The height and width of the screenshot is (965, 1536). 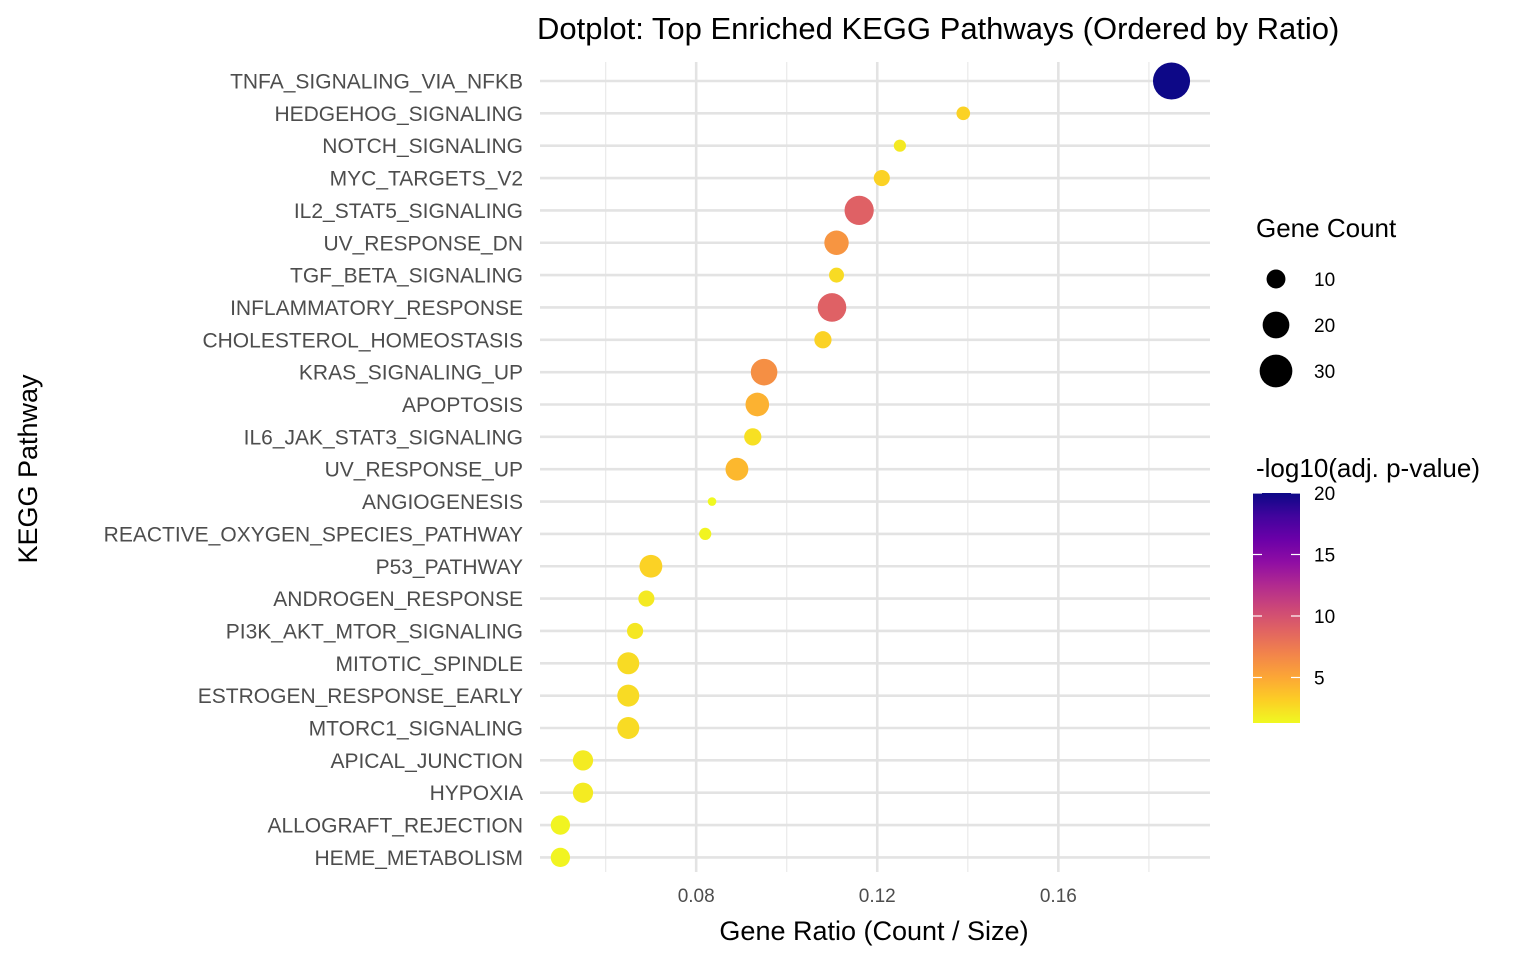 What do you see at coordinates (28, 469) in the screenshot?
I see `y-axis-title: KEGG Pathway` at bounding box center [28, 469].